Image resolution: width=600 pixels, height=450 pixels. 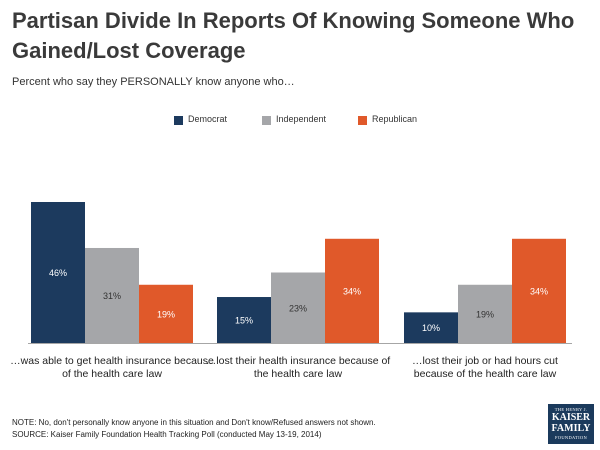 I want to click on legend-label-independent: Independent, so click(x=301, y=119).